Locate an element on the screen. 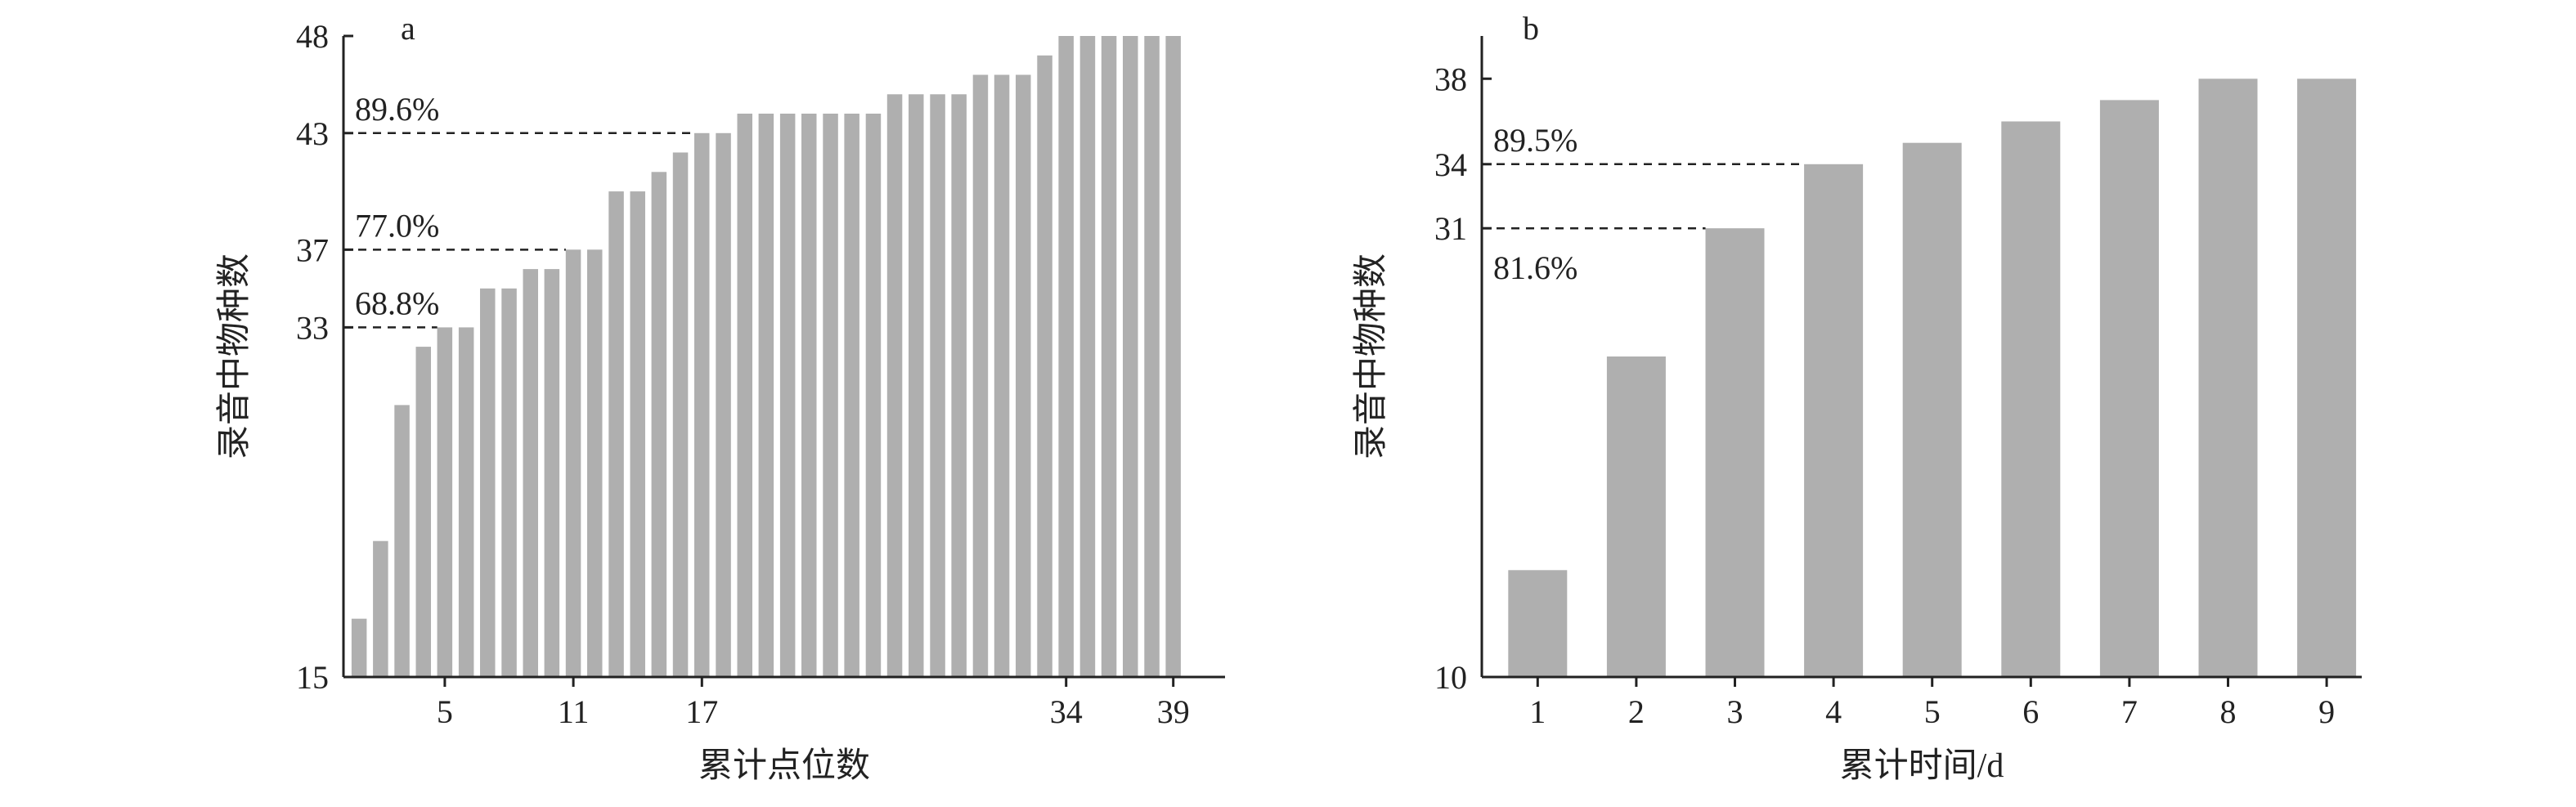  panel-b-x-tick-label: 6 is located at coordinates (2031, 711).